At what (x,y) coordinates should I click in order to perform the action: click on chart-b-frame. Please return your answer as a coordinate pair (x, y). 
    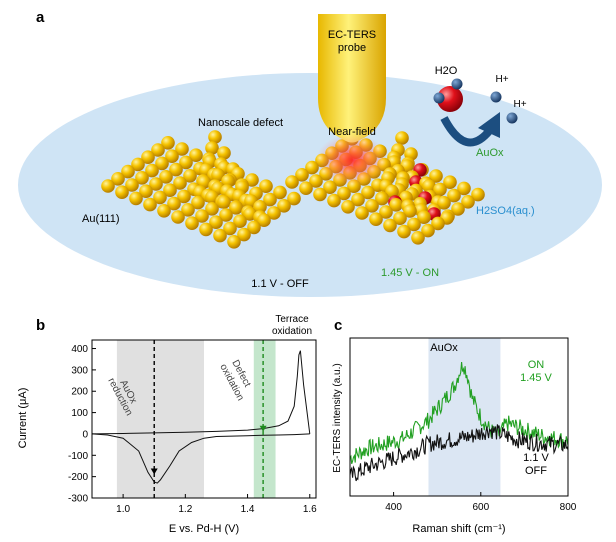
    Looking at the image, I should click on (204, 419).